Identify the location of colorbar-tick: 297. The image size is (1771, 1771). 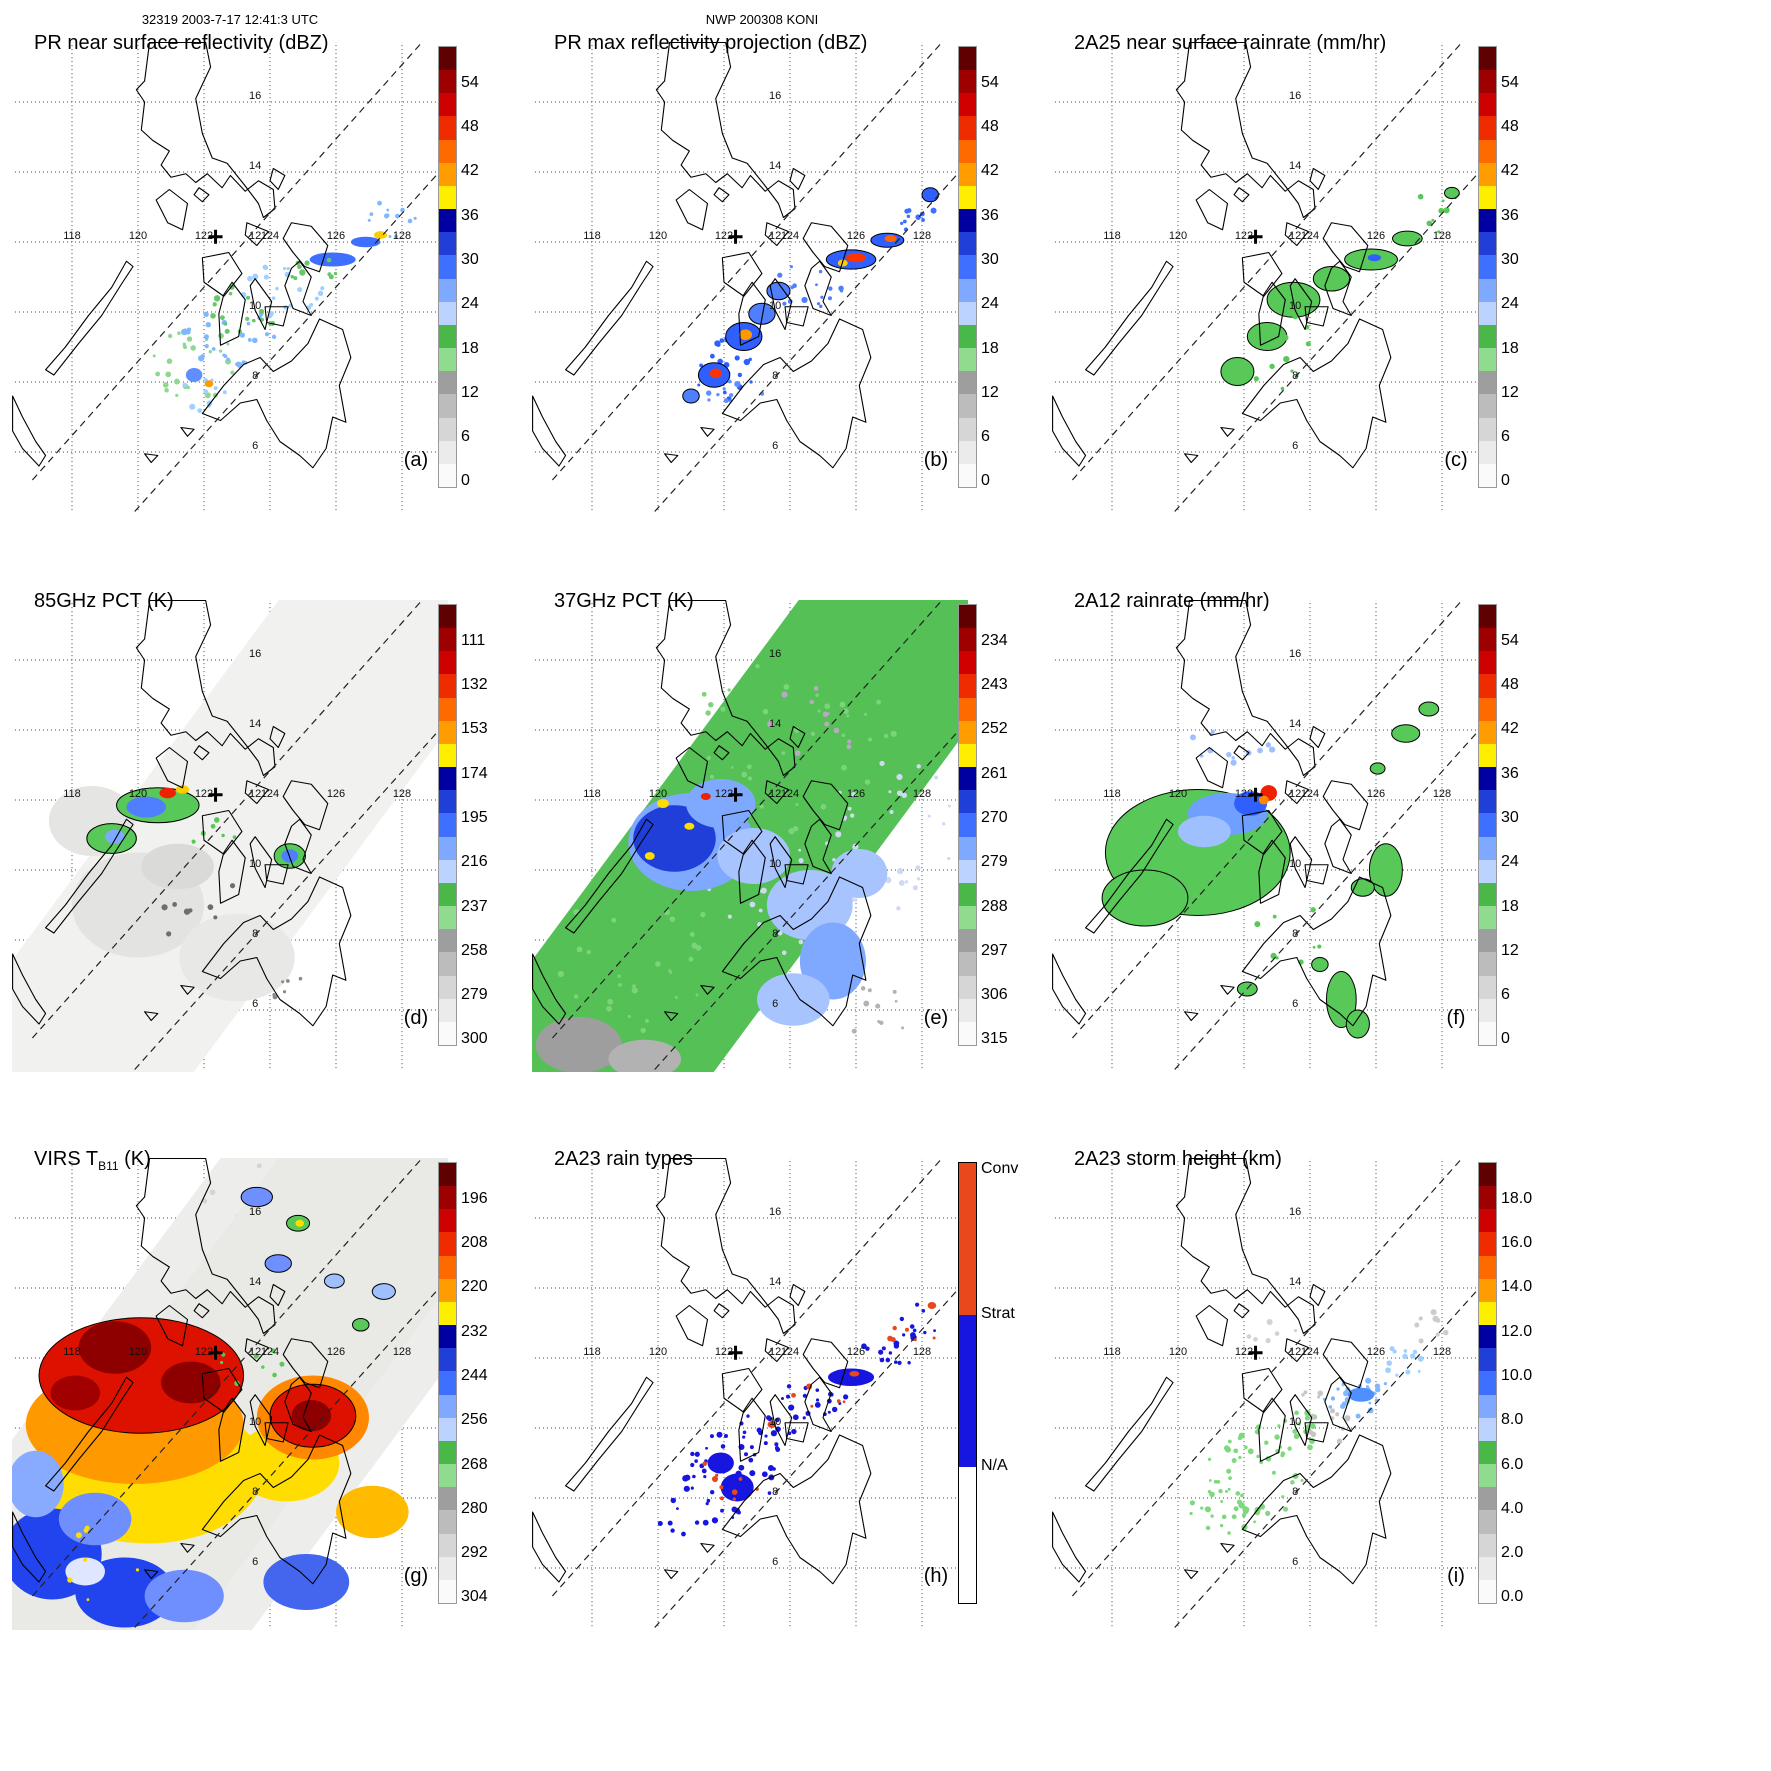
(994, 950).